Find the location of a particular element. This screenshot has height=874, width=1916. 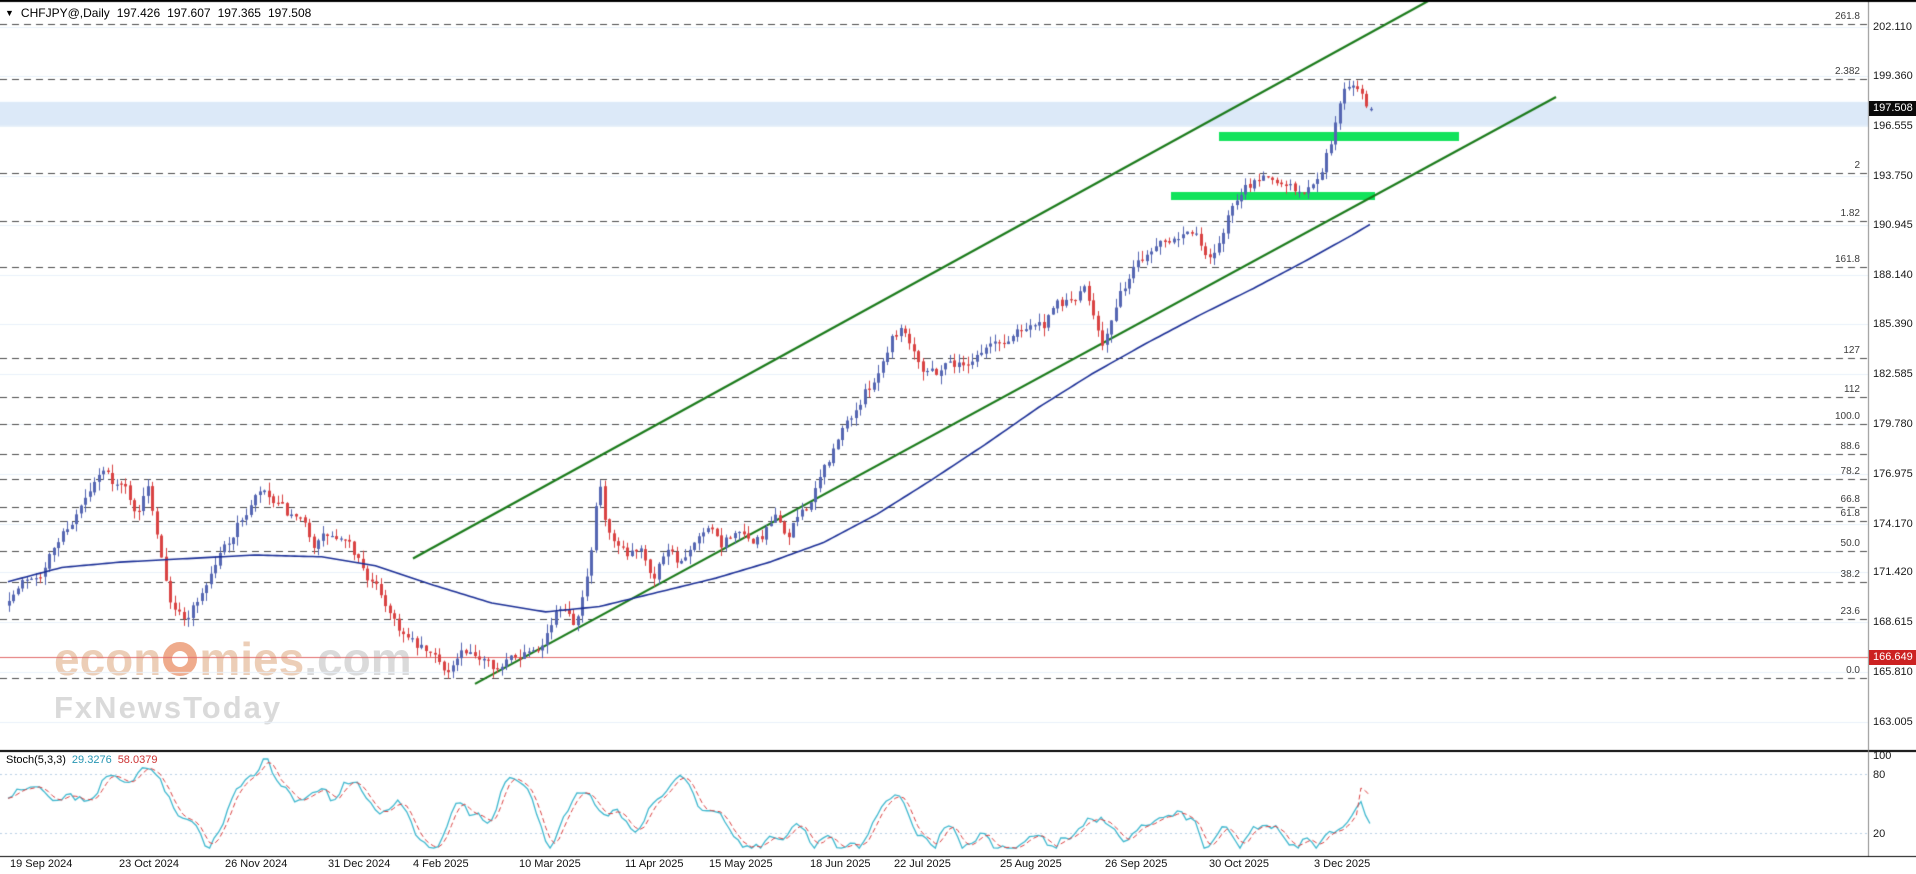

stochastic-d-value: 58.0379 is located at coordinates (137, 760).